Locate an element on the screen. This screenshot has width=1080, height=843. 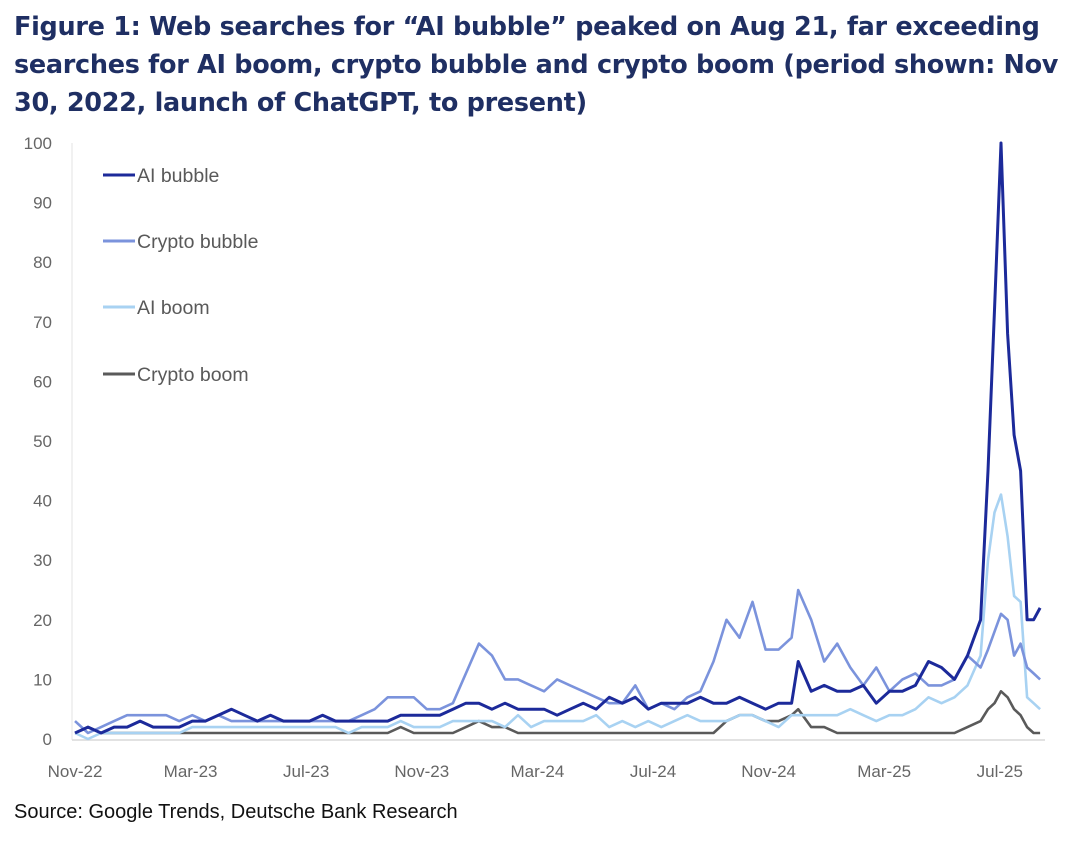
legend-label: Crypto boom is located at coordinates (193, 375).